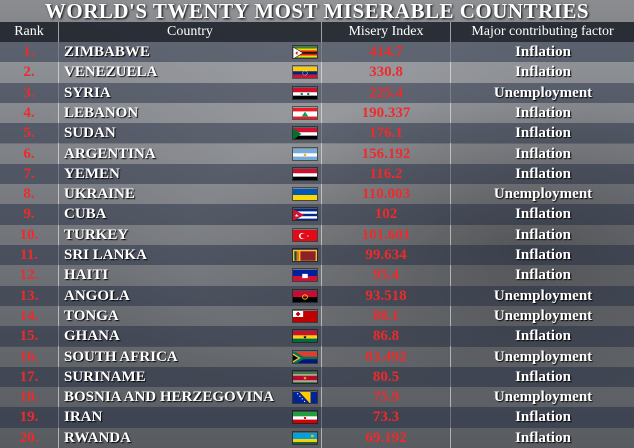  I want to click on rank-cell: 9., so click(29, 214).